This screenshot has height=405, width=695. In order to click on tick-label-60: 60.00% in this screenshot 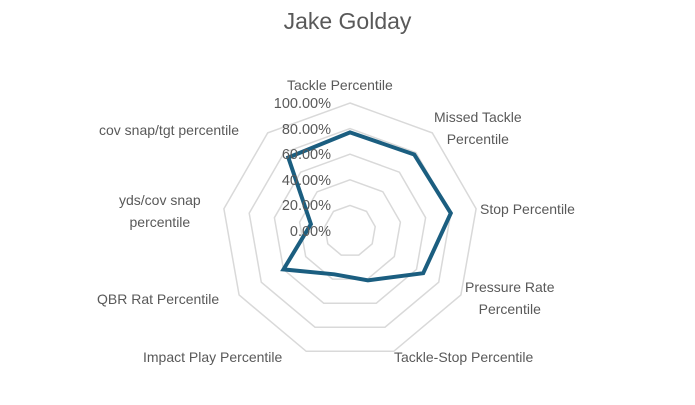, I will do `click(306, 155)`.